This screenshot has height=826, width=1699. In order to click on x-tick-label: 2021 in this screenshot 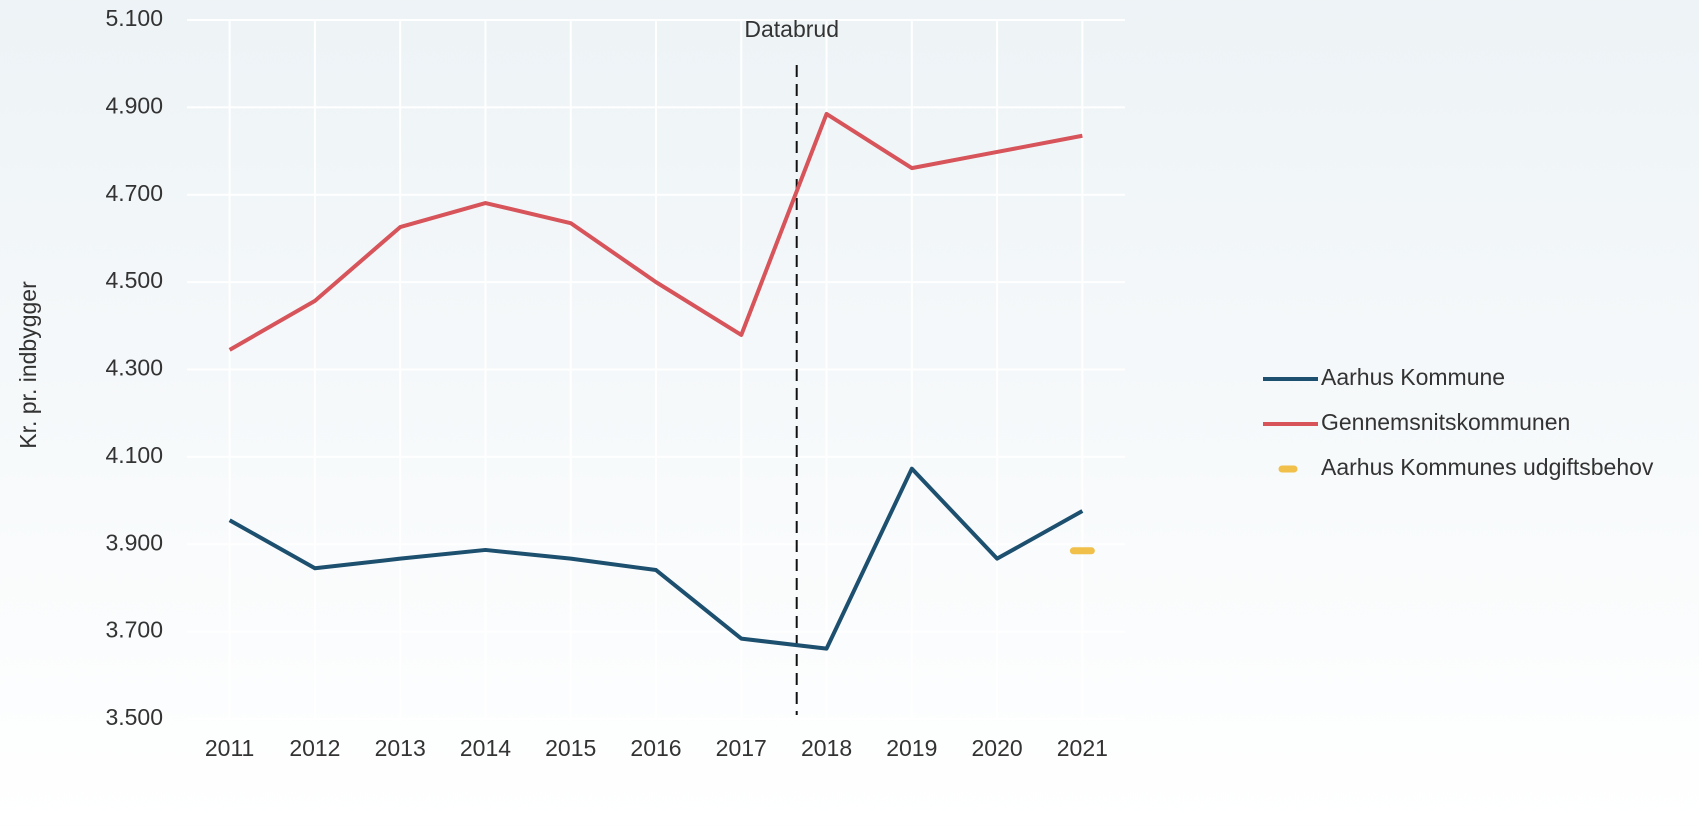, I will do `click(1082, 748)`.